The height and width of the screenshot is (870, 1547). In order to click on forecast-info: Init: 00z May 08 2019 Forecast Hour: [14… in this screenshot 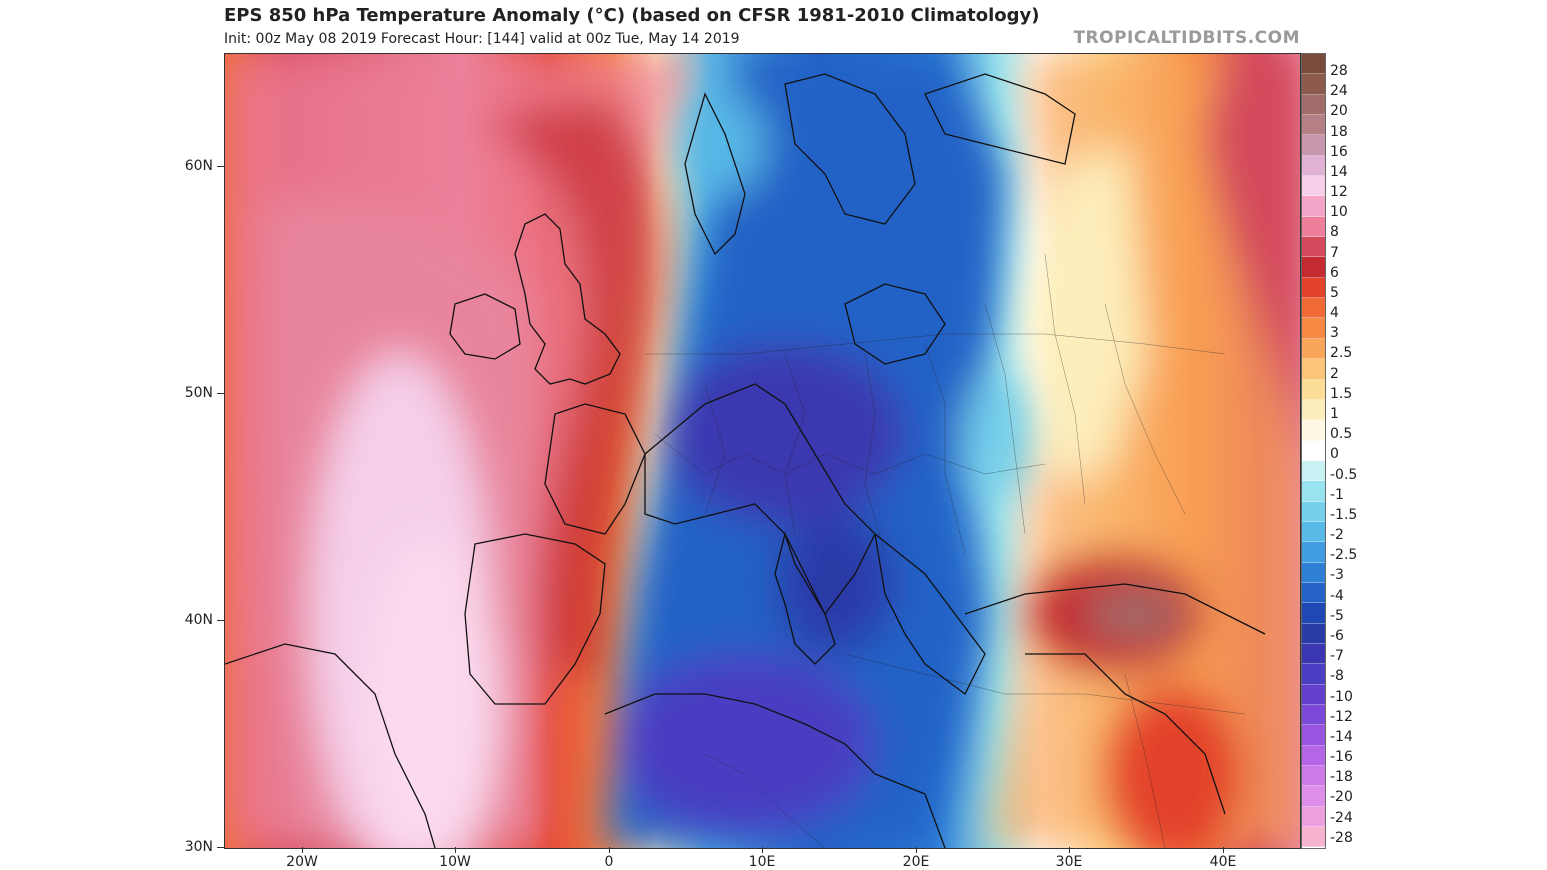, I will do `click(482, 39)`.